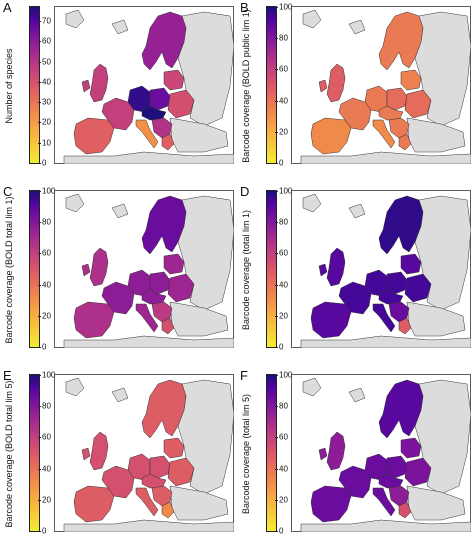 This screenshot has height=551, width=474. What do you see at coordinates (46, 102) in the screenshot?
I see `colorbar-tick-label: 30` at bounding box center [46, 102].